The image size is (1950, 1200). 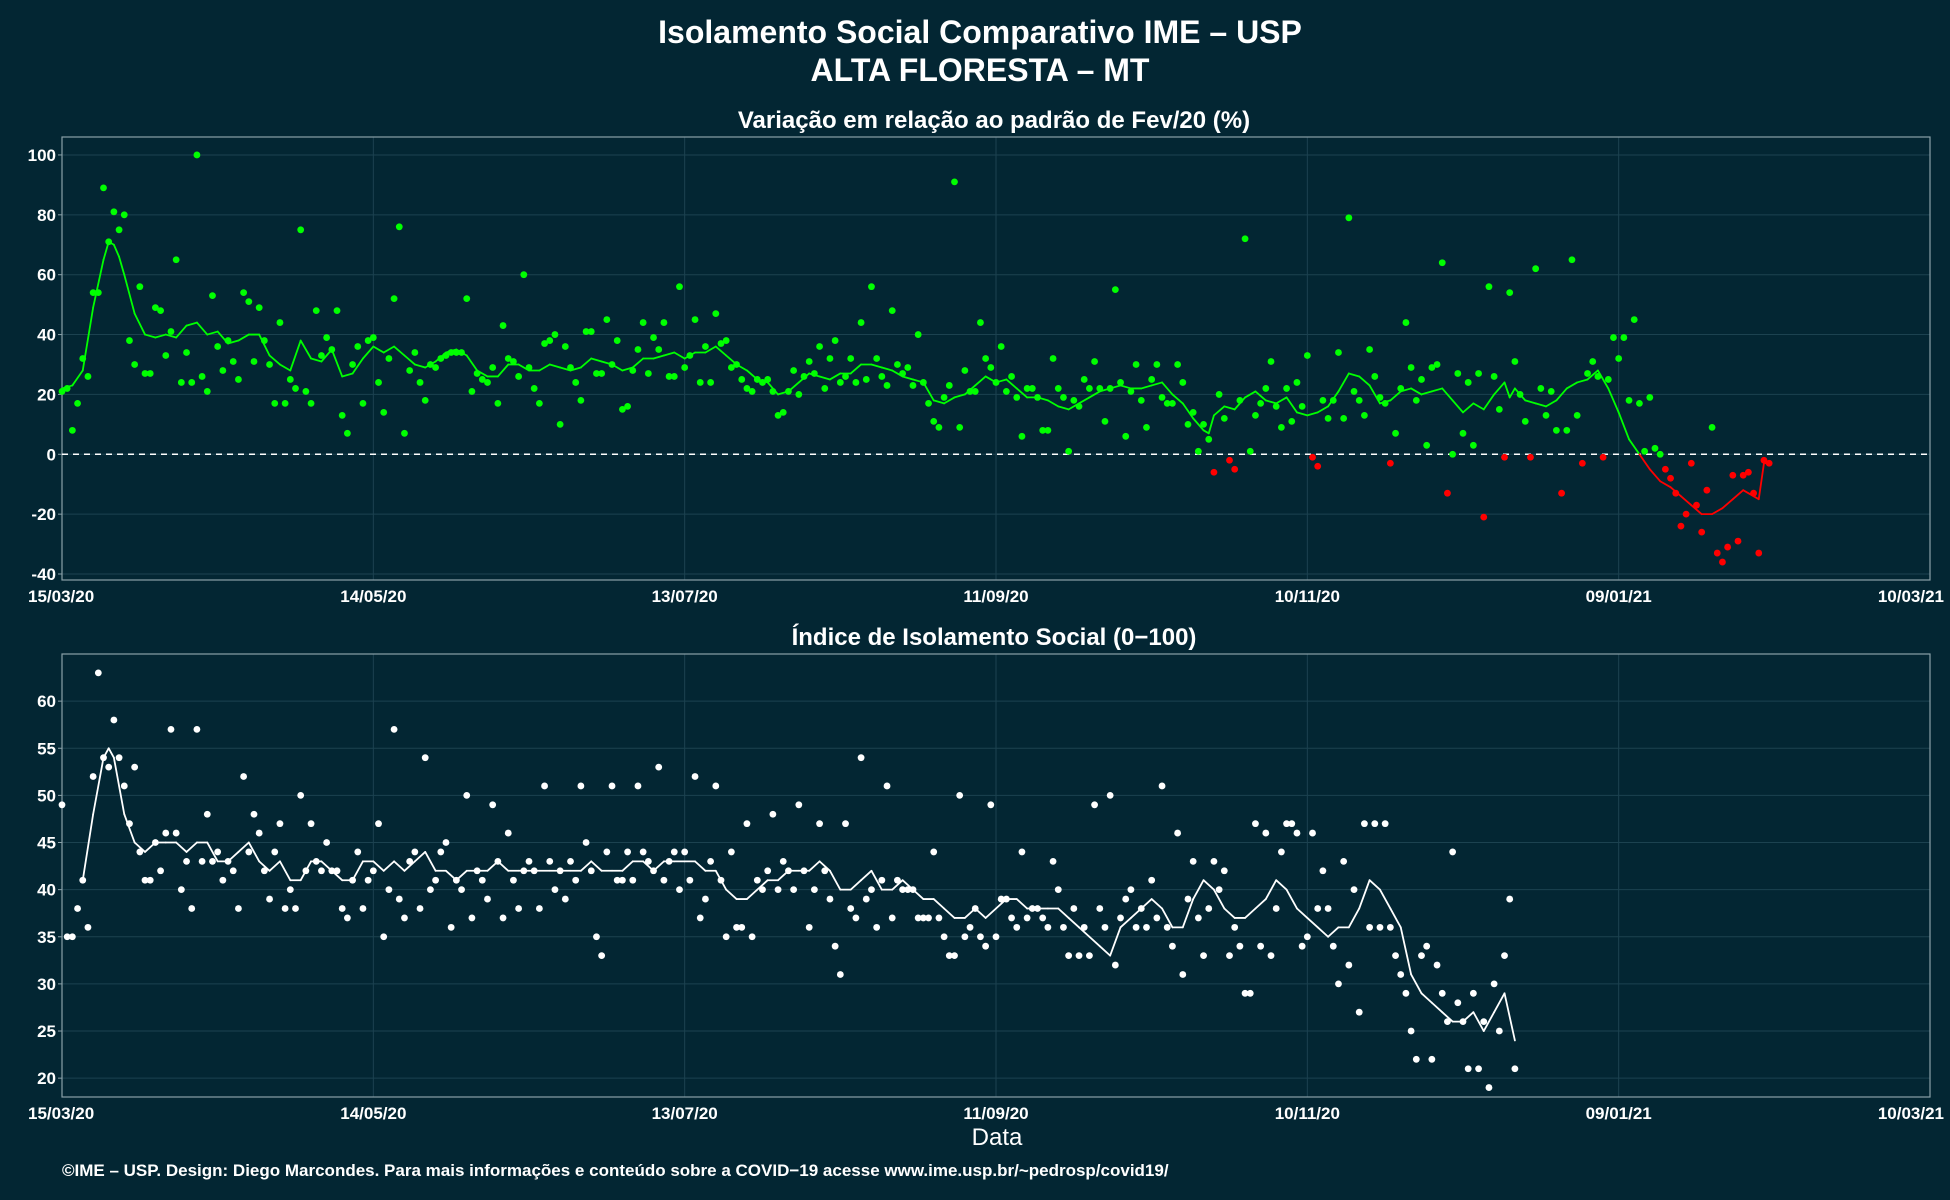 I want to click on y-tick-label: 50, so click(x=46, y=795).